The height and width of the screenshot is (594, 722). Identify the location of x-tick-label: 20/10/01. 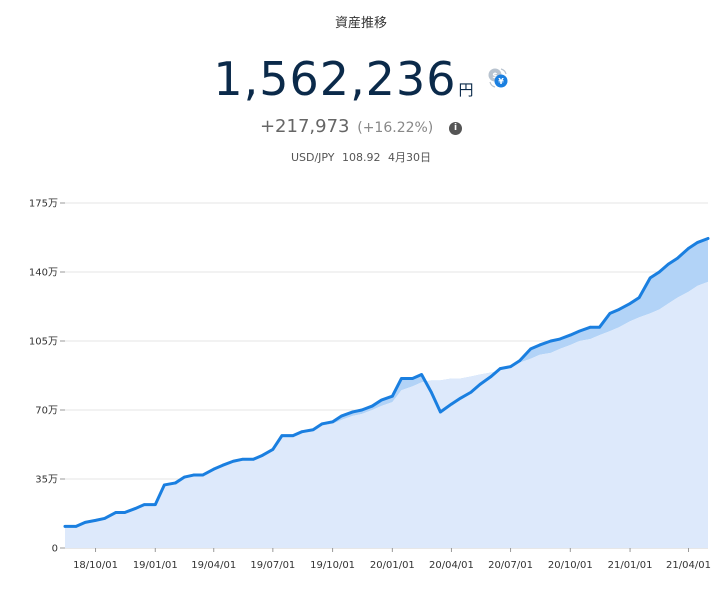
(570, 565).